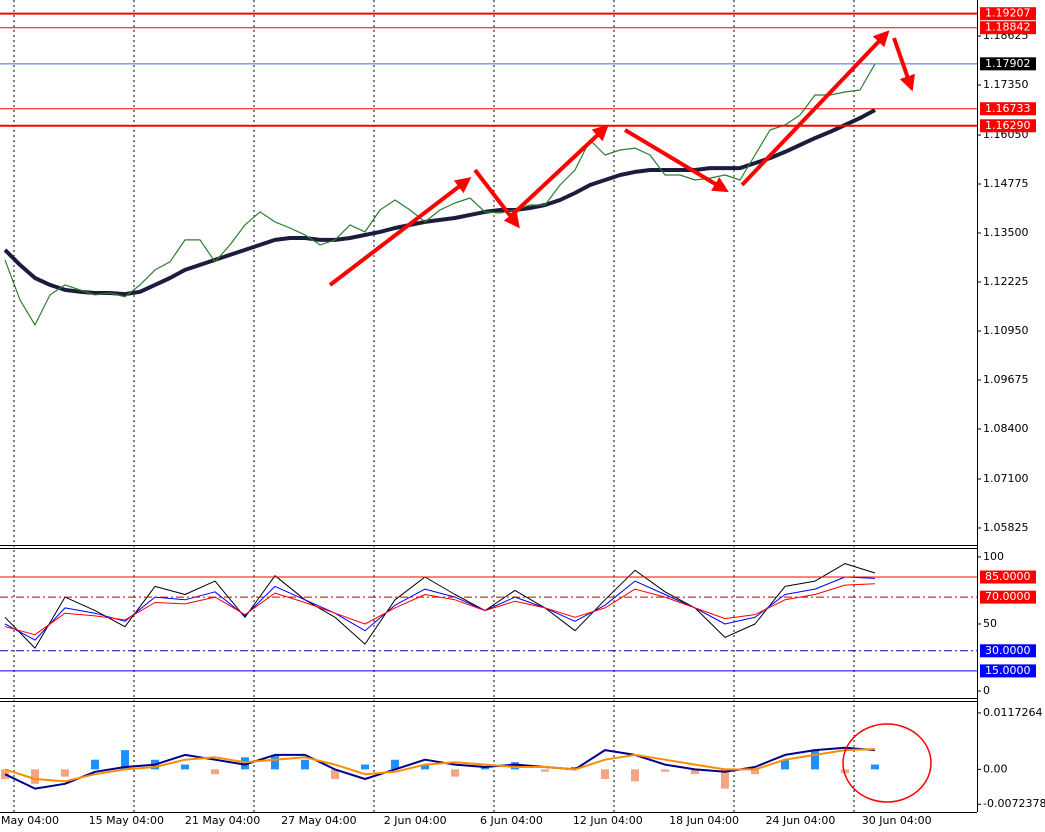 The height and width of the screenshot is (832, 1045). What do you see at coordinates (608, 820) in the screenshot?
I see `x-tick-label: 12 Jun 04:00` at bounding box center [608, 820].